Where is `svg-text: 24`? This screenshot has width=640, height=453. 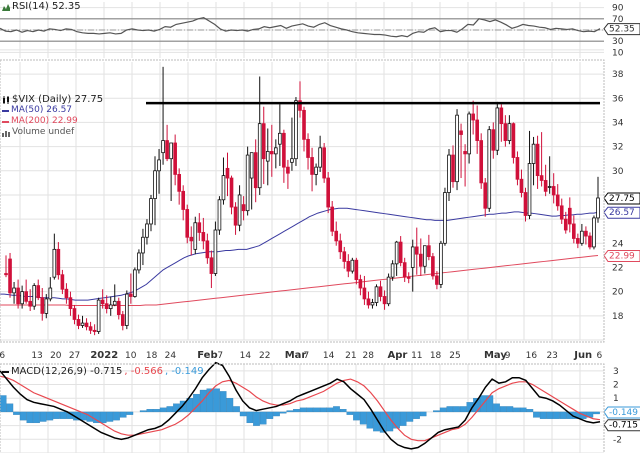
svg-text: 24 is located at coordinates (618, 244).